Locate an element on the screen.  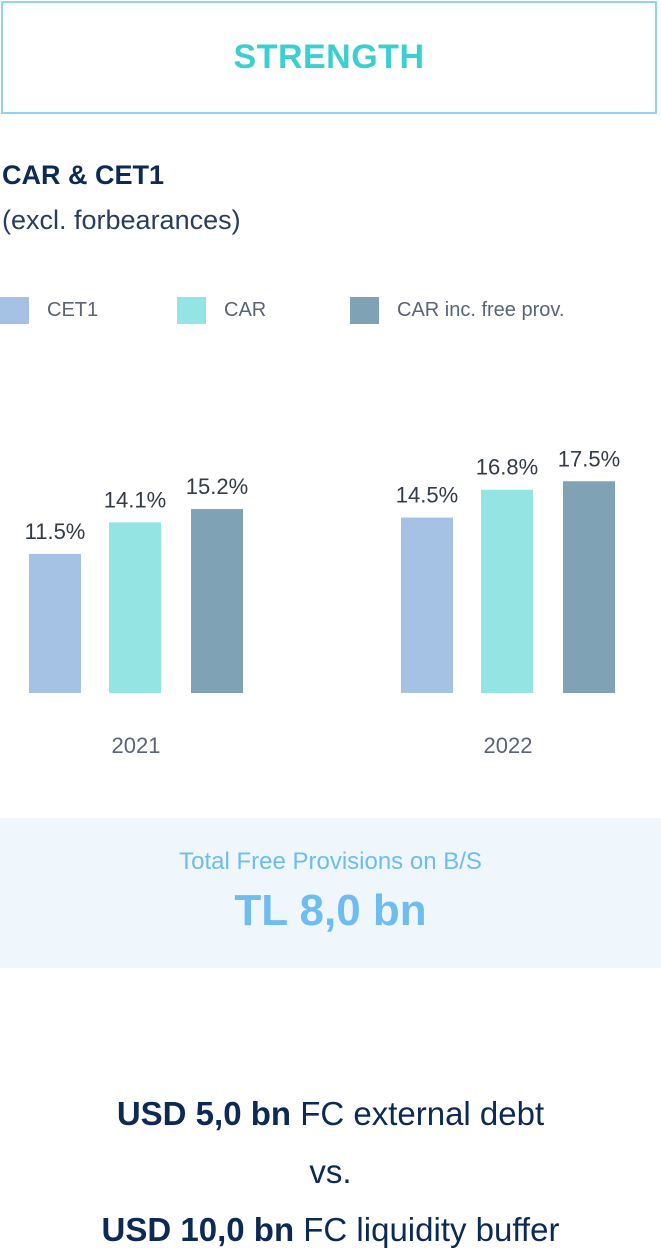
legend-label-car: CAR is located at coordinates (245, 310).